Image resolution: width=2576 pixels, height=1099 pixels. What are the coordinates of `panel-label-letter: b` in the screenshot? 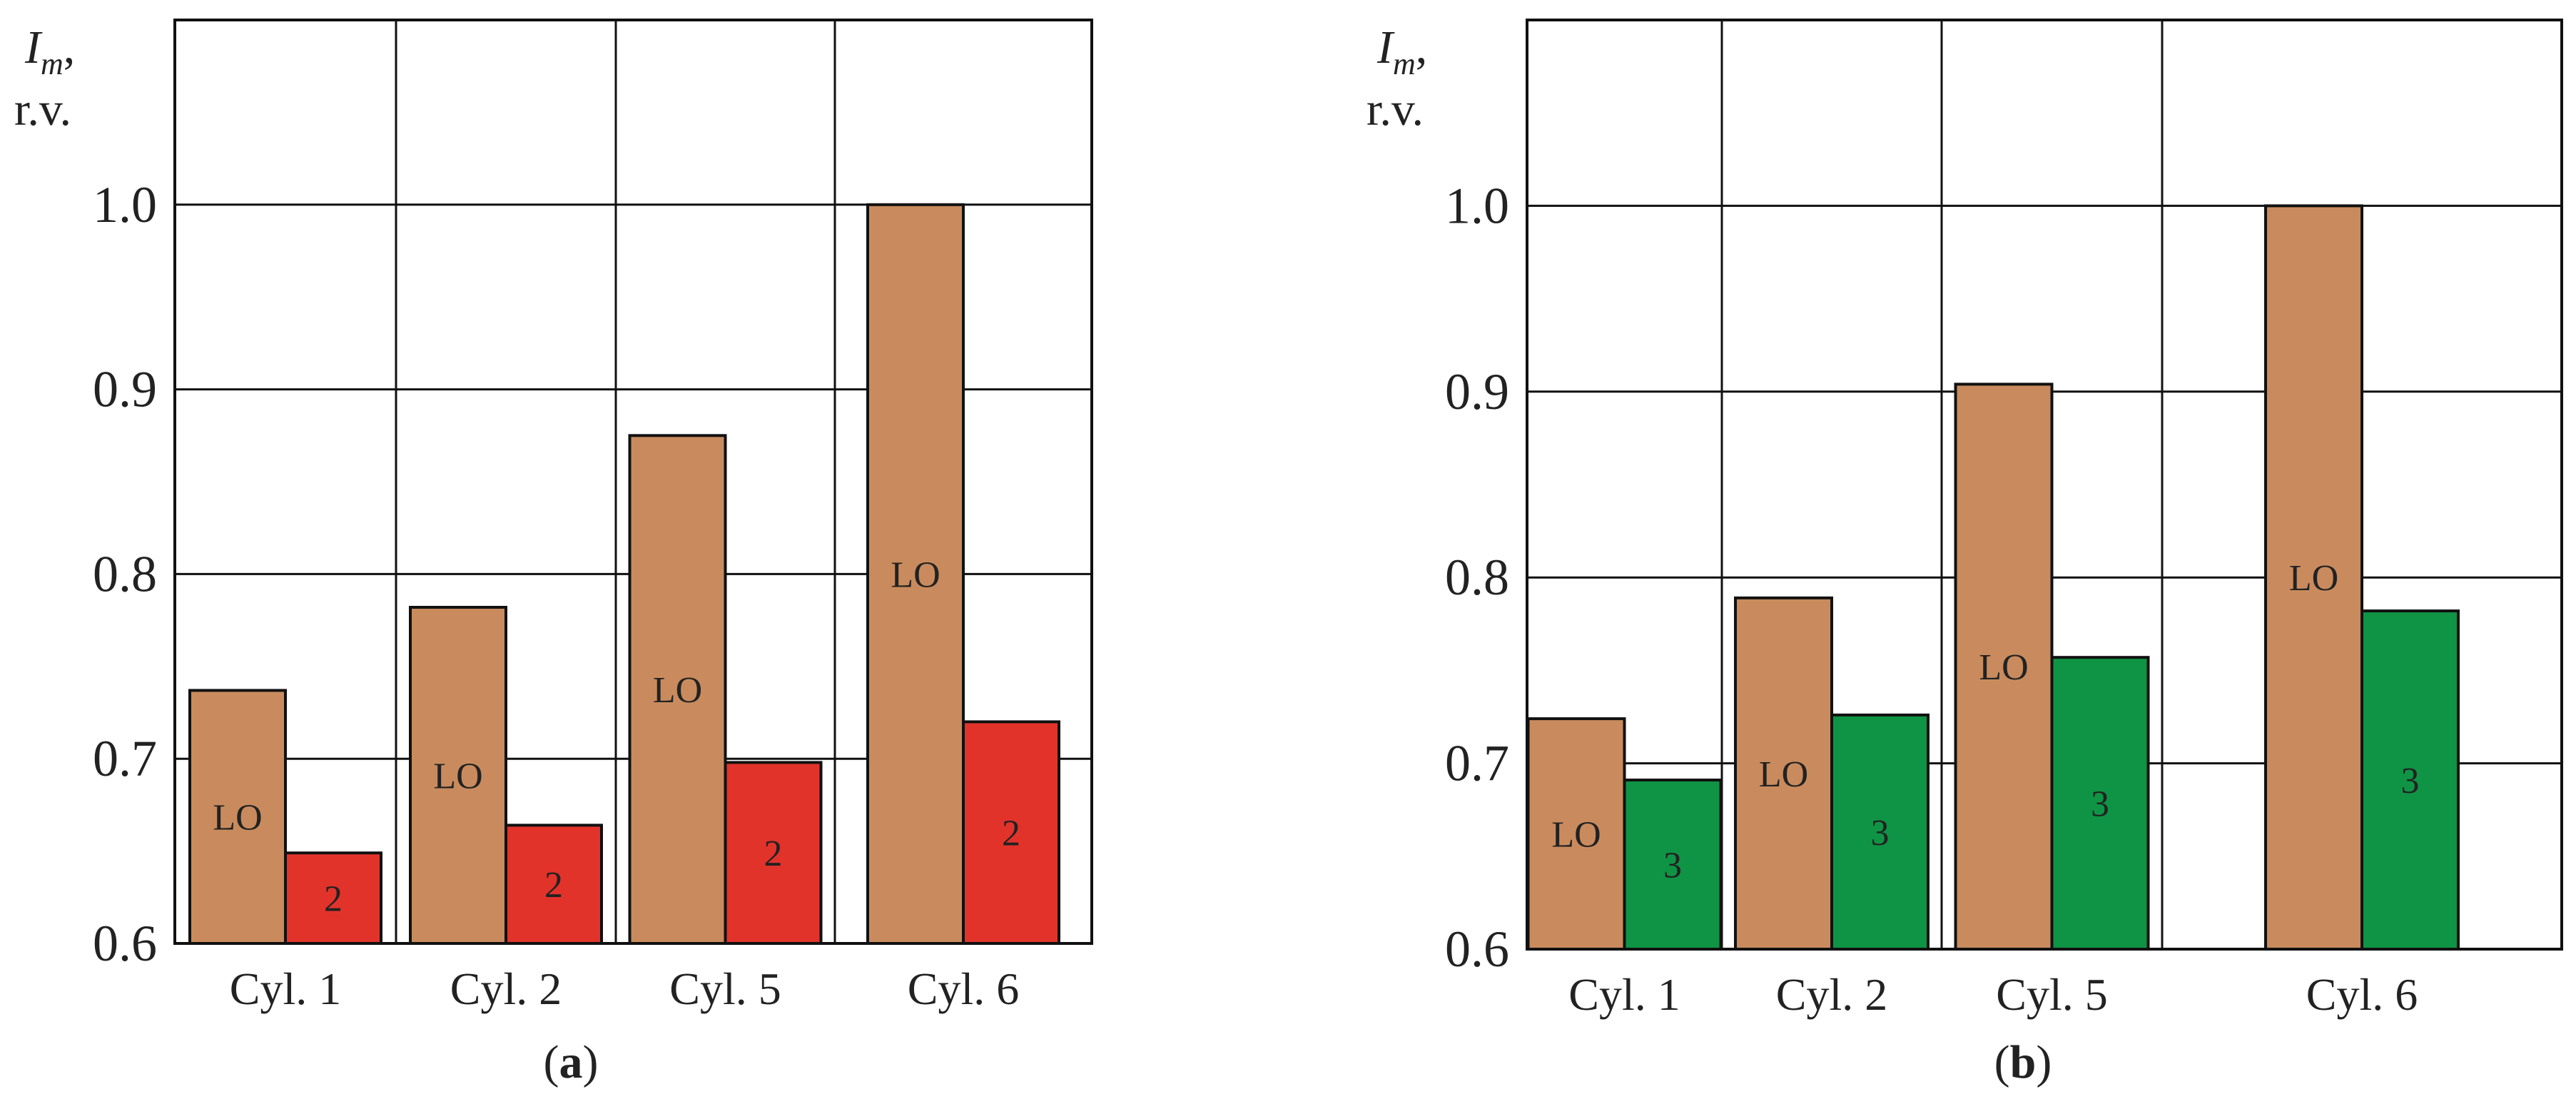 It's located at (2023, 1062).